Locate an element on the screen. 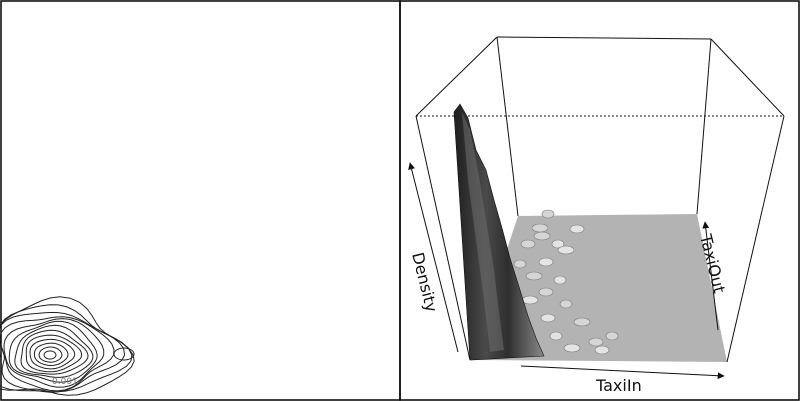 Image resolution: width=800 pixels, height=401 pixels. axis-arrow-taxiout is located at coordinates (710, 276).